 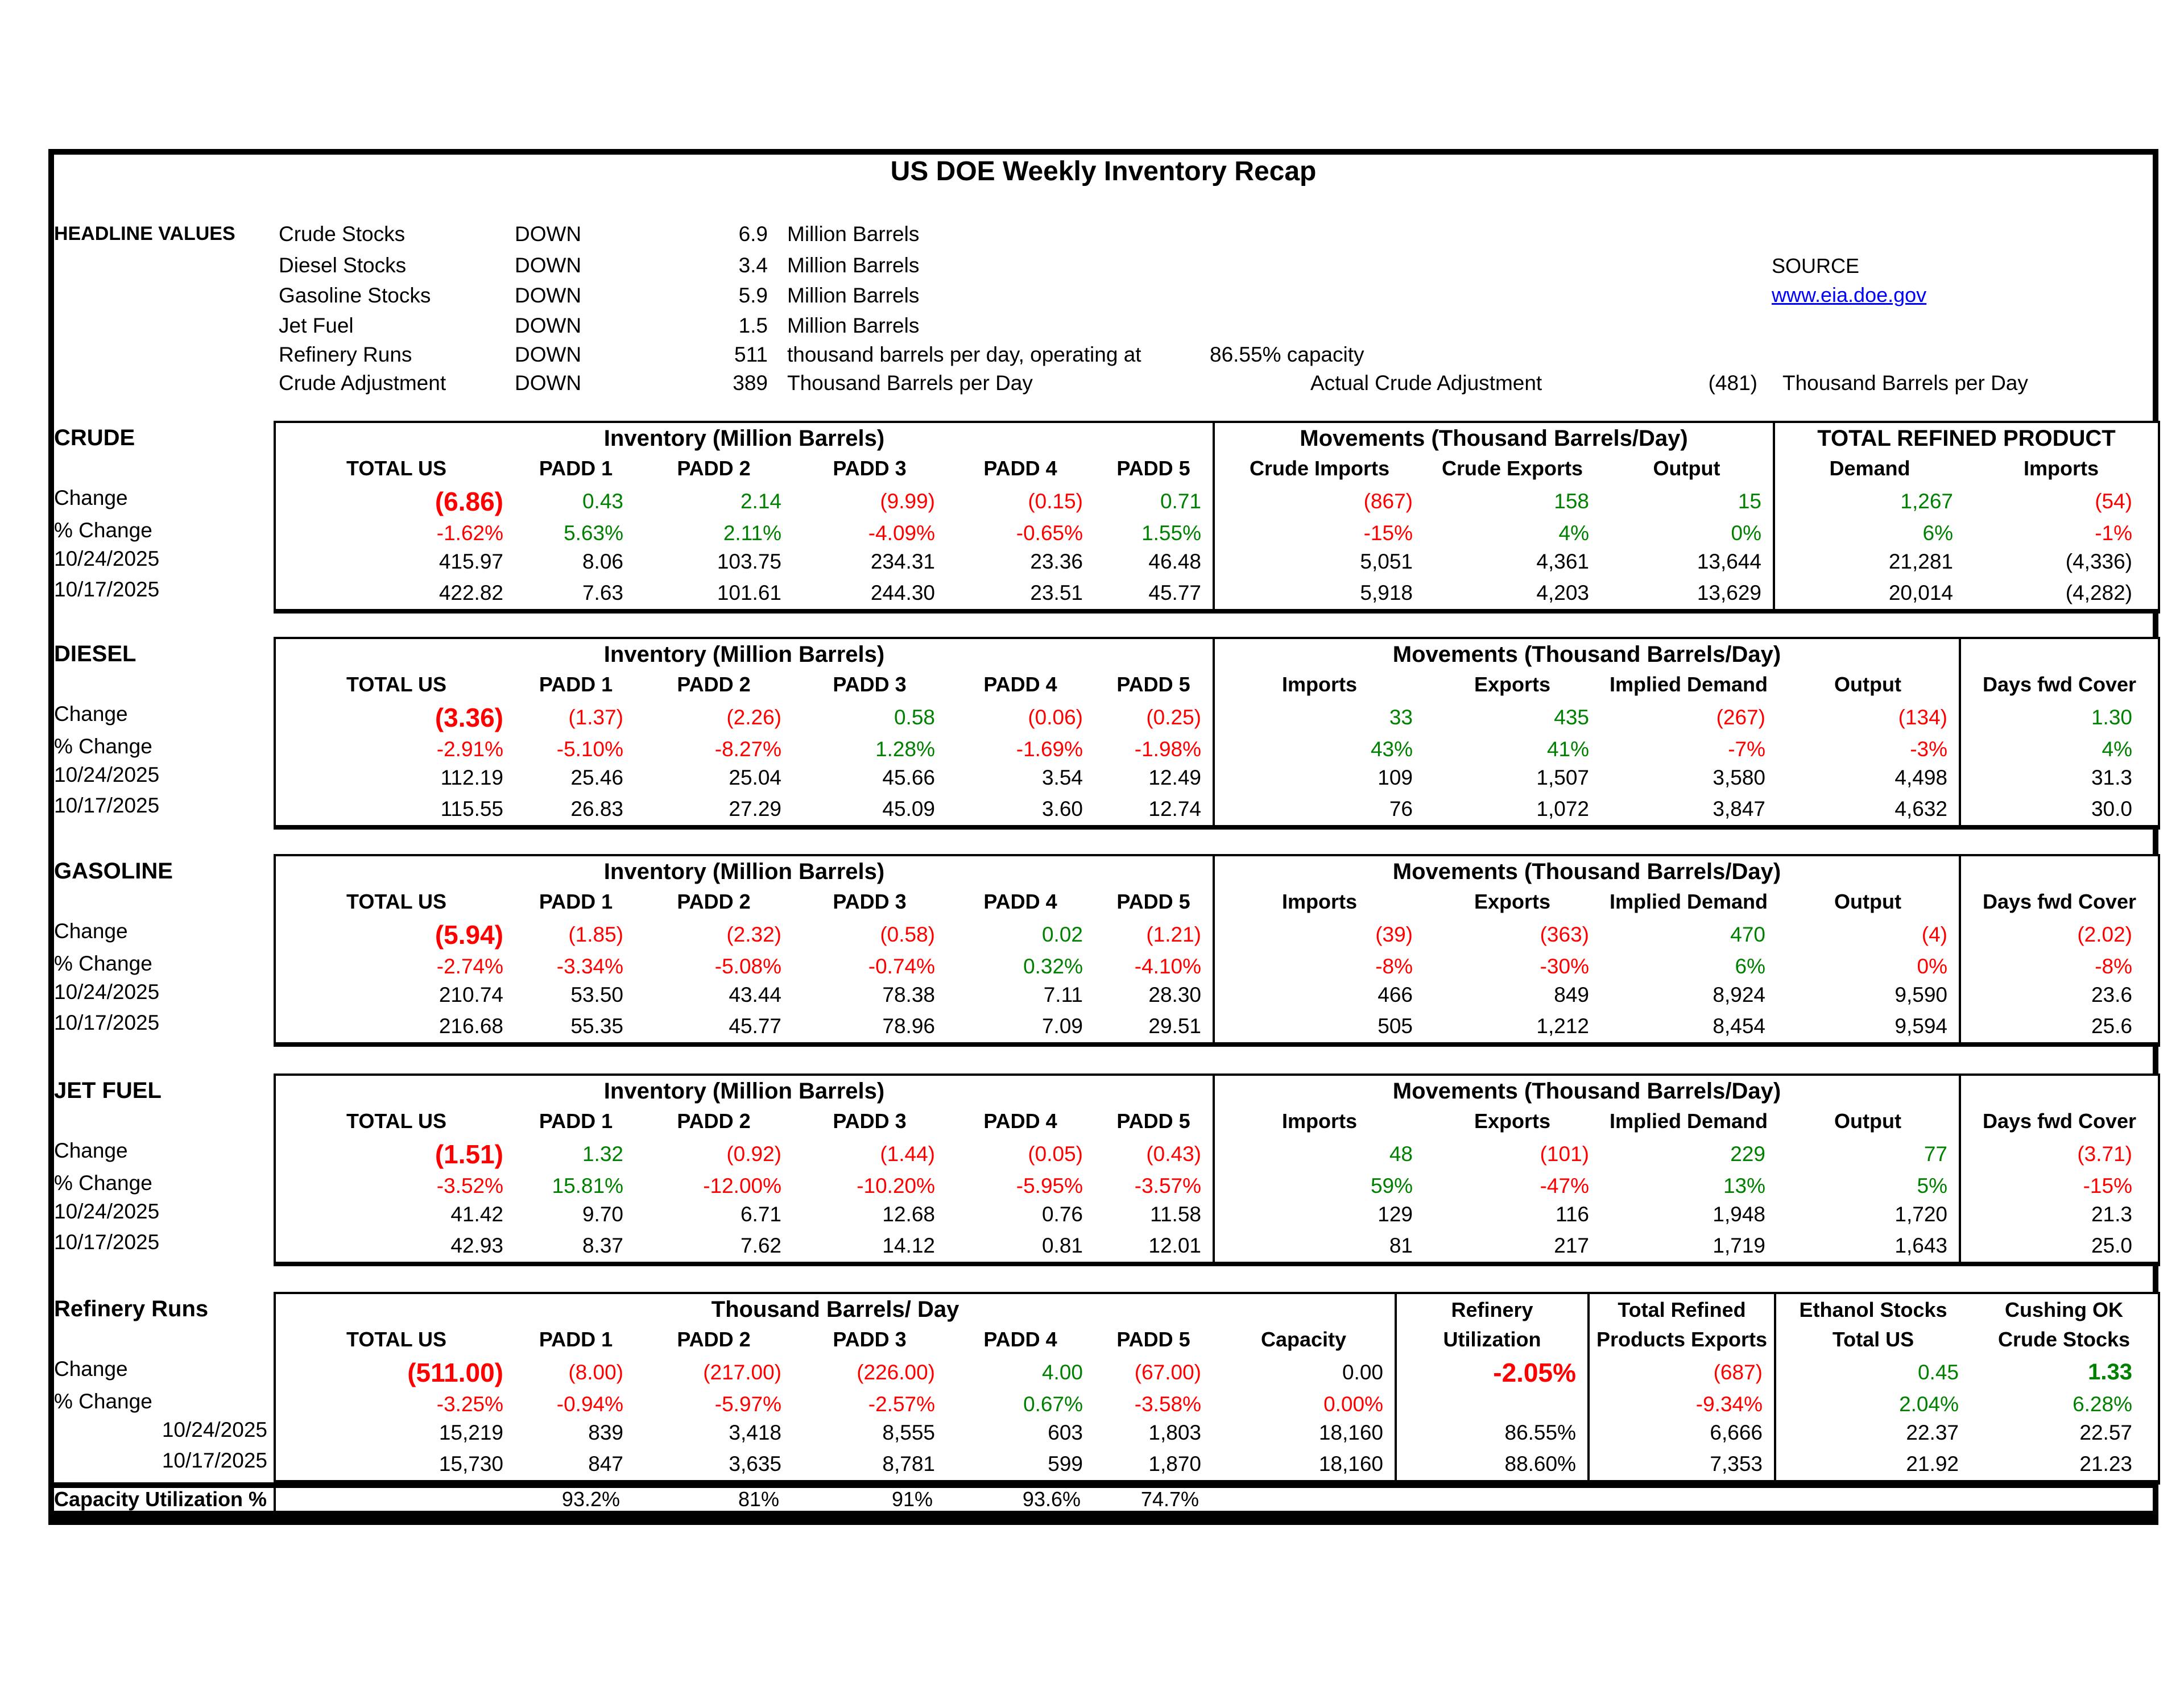 What do you see at coordinates (908, 1463) in the screenshot?
I see `table-cell: 8,781` at bounding box center [908, 1463].